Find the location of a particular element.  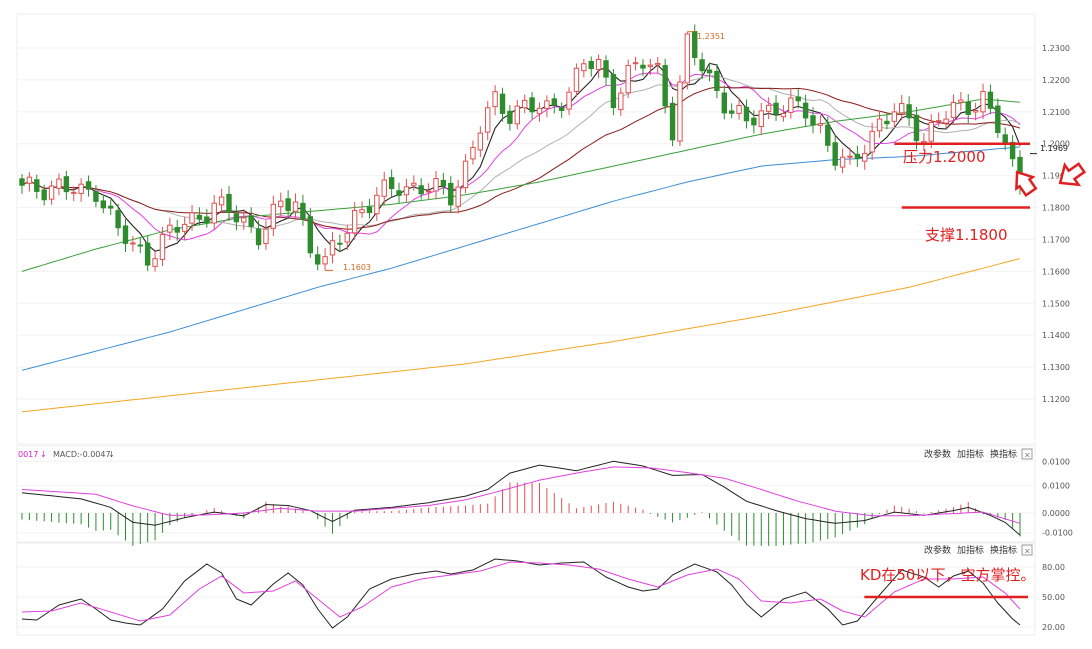

last-price-label: 1.1969 is located at coordinates (1054, 148).